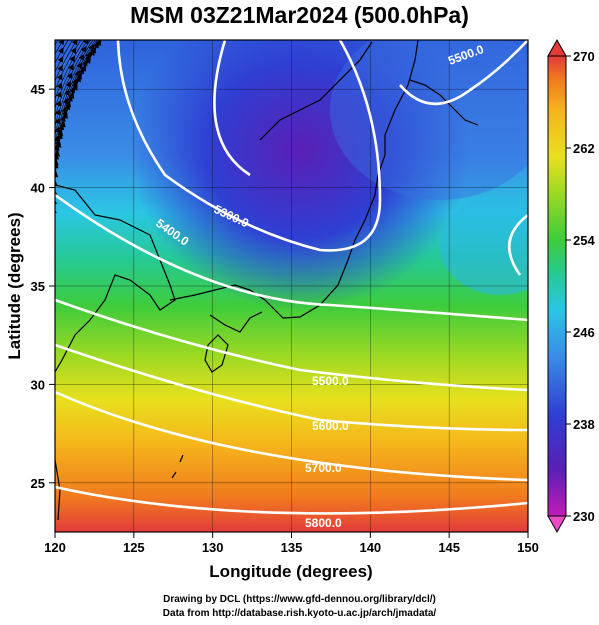 The image size is (599, 625). I want to click on colorbar-tick-label: 262, so click(584, 148).